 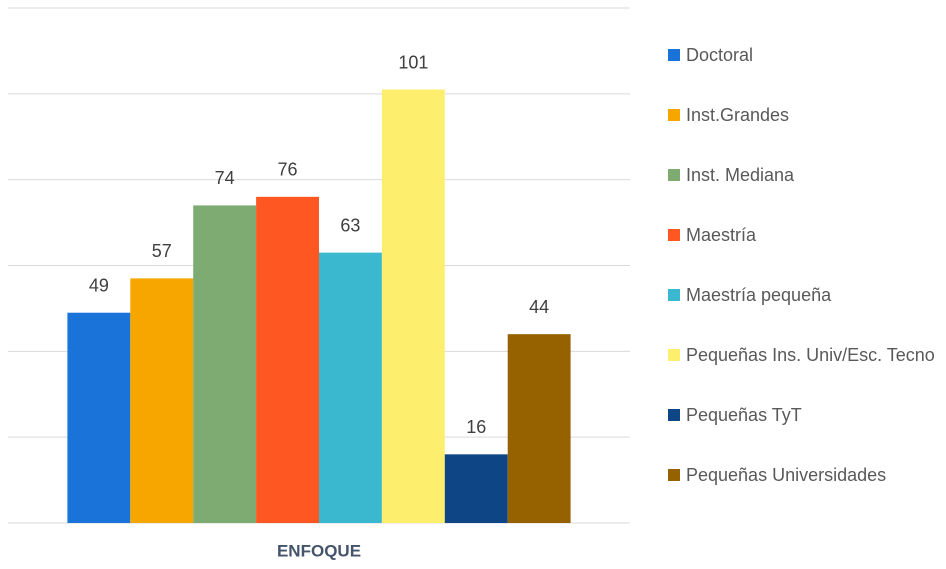 I want to click on legend-label: Pequeñas Ins. Univ/Esc. Tecno, so click(x=810, y=355).